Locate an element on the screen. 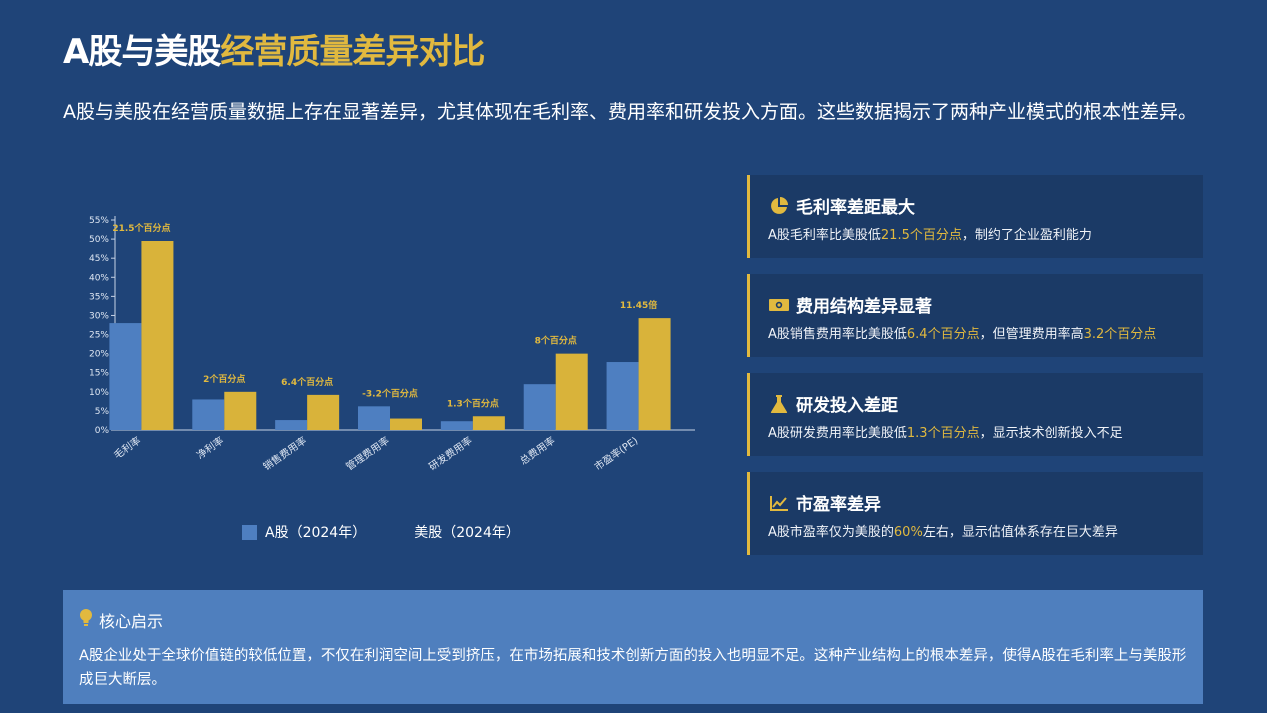 Image resolution: width=1267 pixels, height=713 pixels. card-pe-ratio: 市盈率差异 A股市盈率仅为美股的60%左右，显示估值体系存在巨大差异 is located at coordinates (975, 513).